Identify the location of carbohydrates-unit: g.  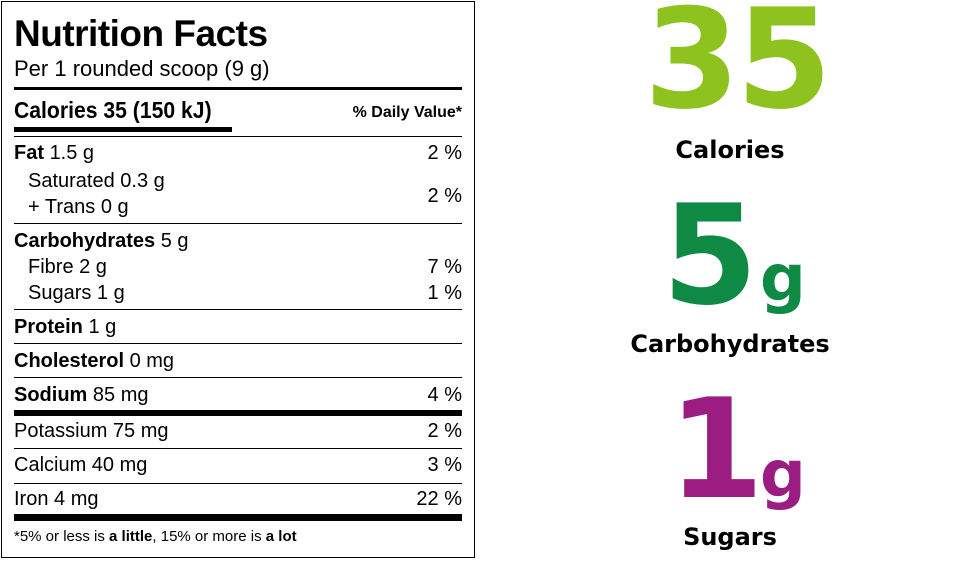
(783, 279).